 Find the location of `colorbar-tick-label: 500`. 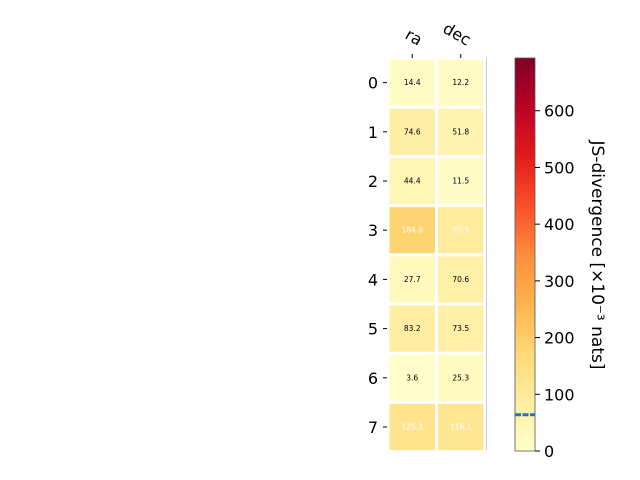

colorbar-tick-label: 500 is located at coordinates (559, 167).